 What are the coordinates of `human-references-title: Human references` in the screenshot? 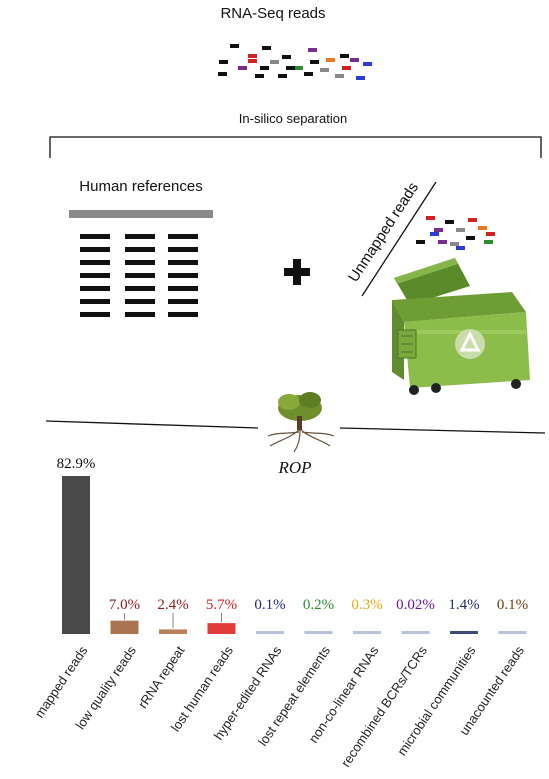 It's located at (140, 186).